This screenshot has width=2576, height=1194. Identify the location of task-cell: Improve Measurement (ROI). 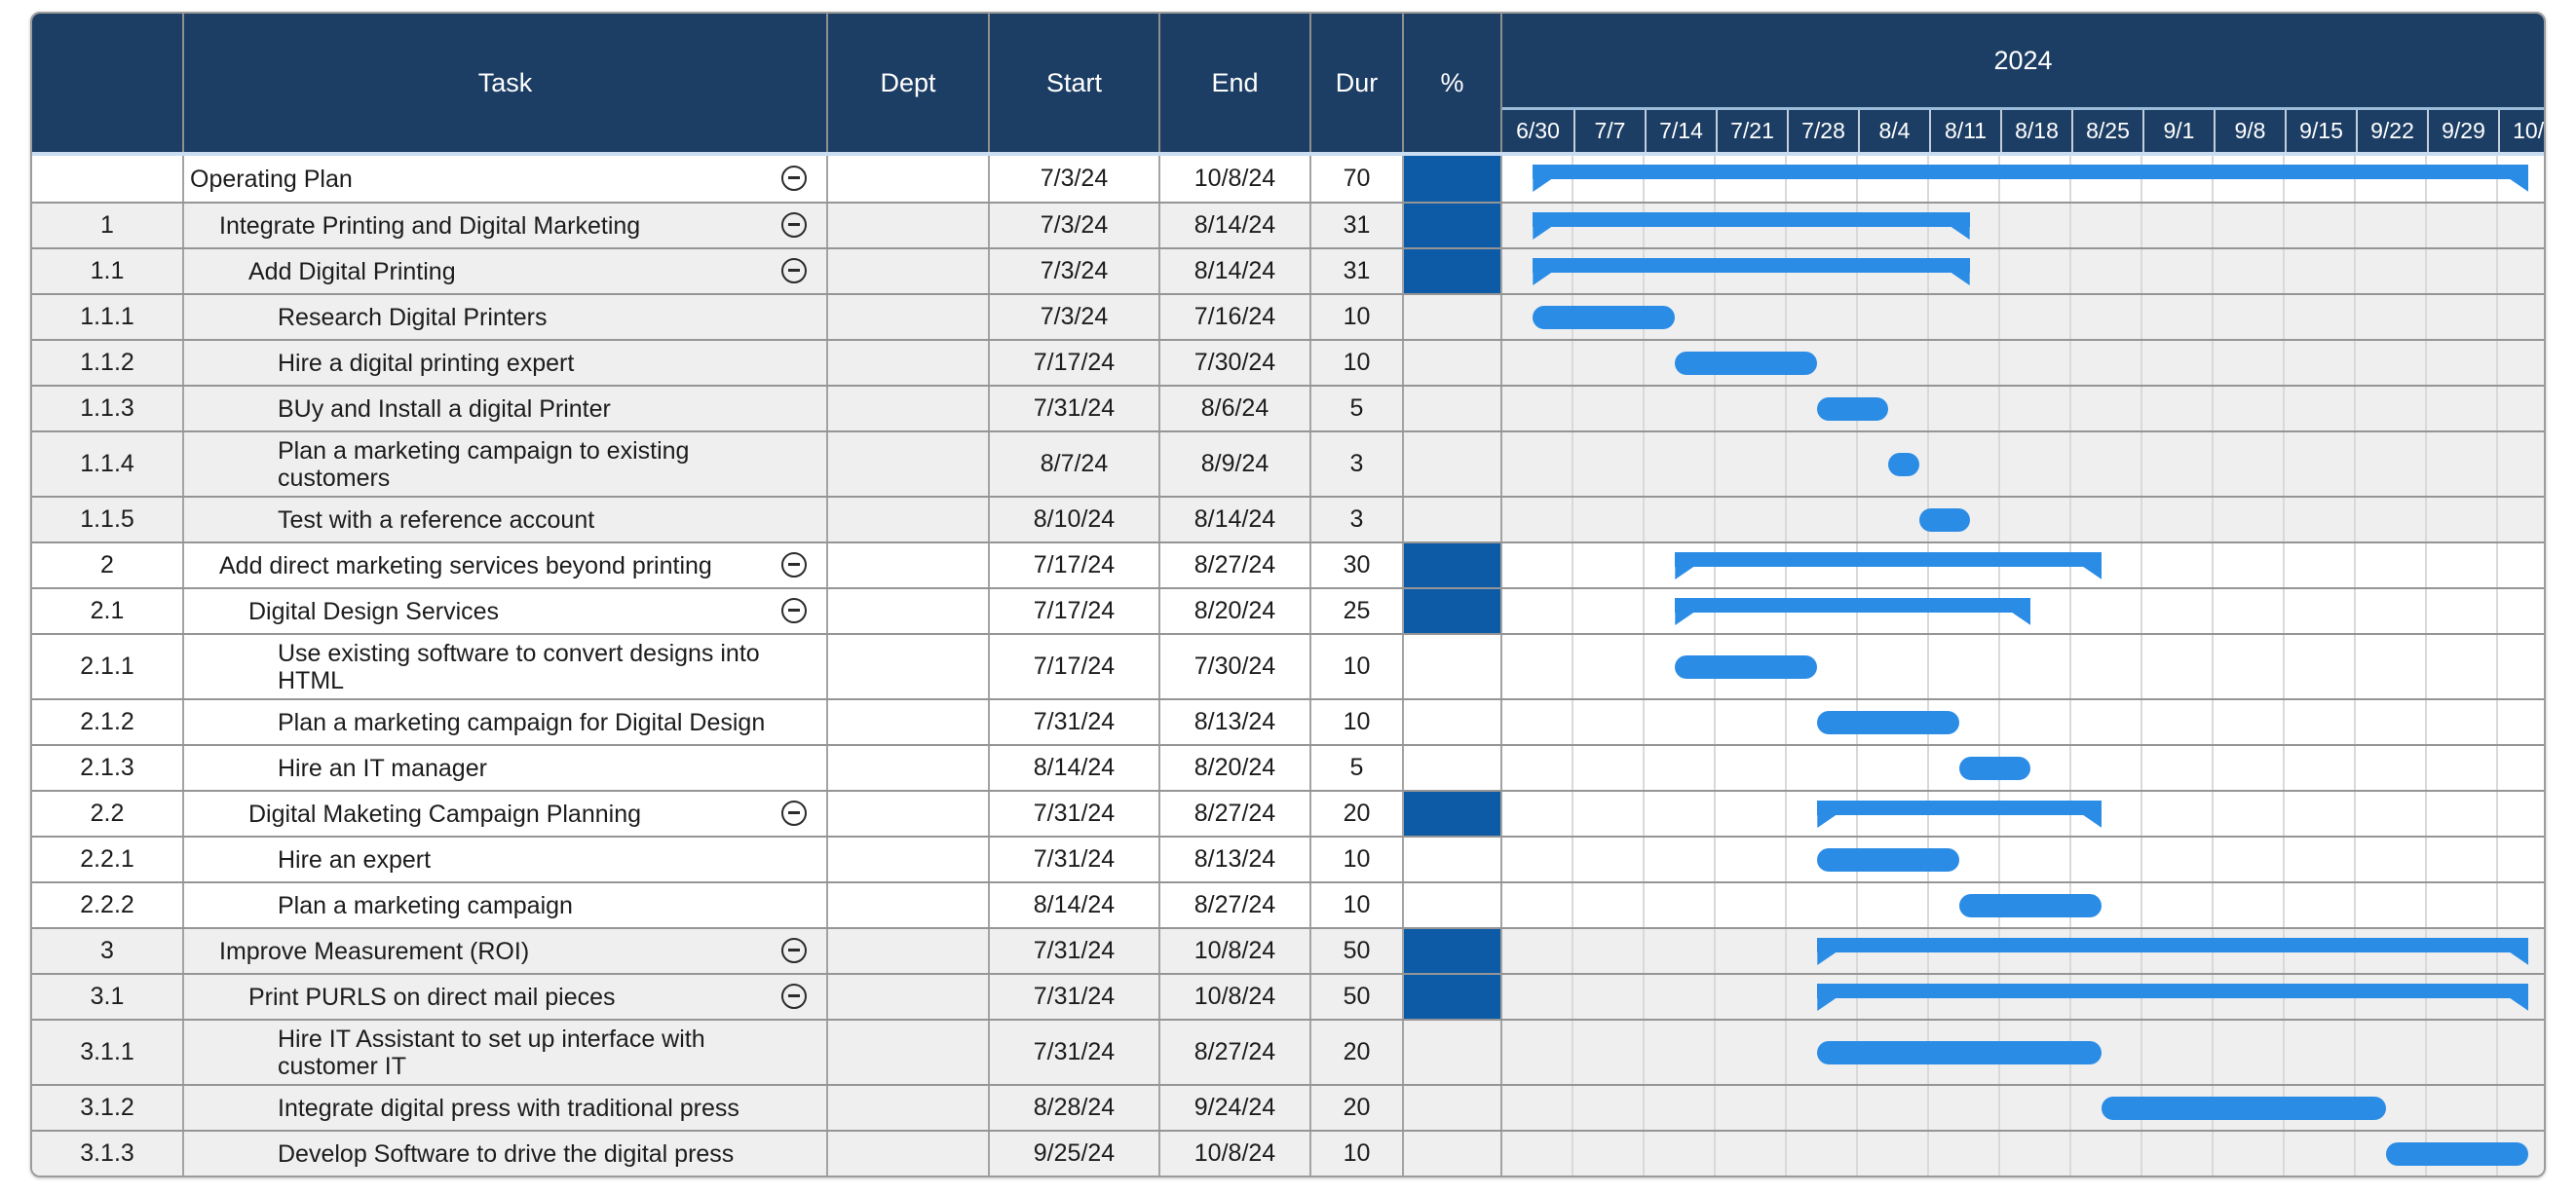
(506, 951).